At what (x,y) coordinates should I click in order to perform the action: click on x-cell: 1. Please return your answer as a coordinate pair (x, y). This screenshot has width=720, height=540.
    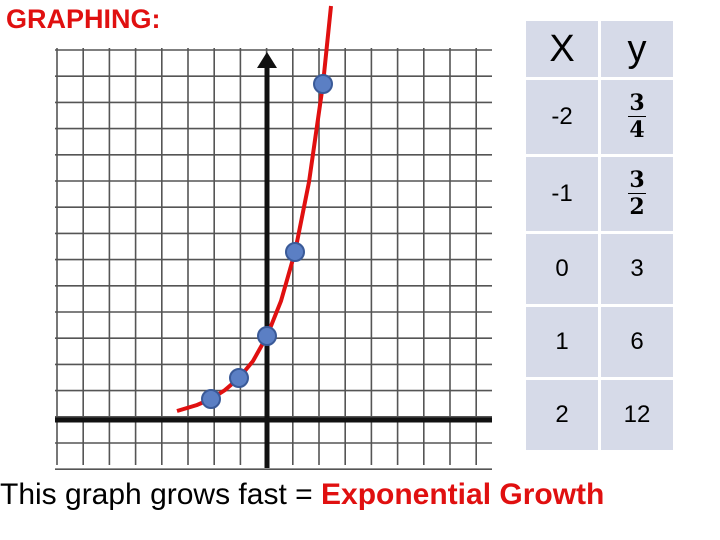
    Looking at the image, I should click on (562, 342).